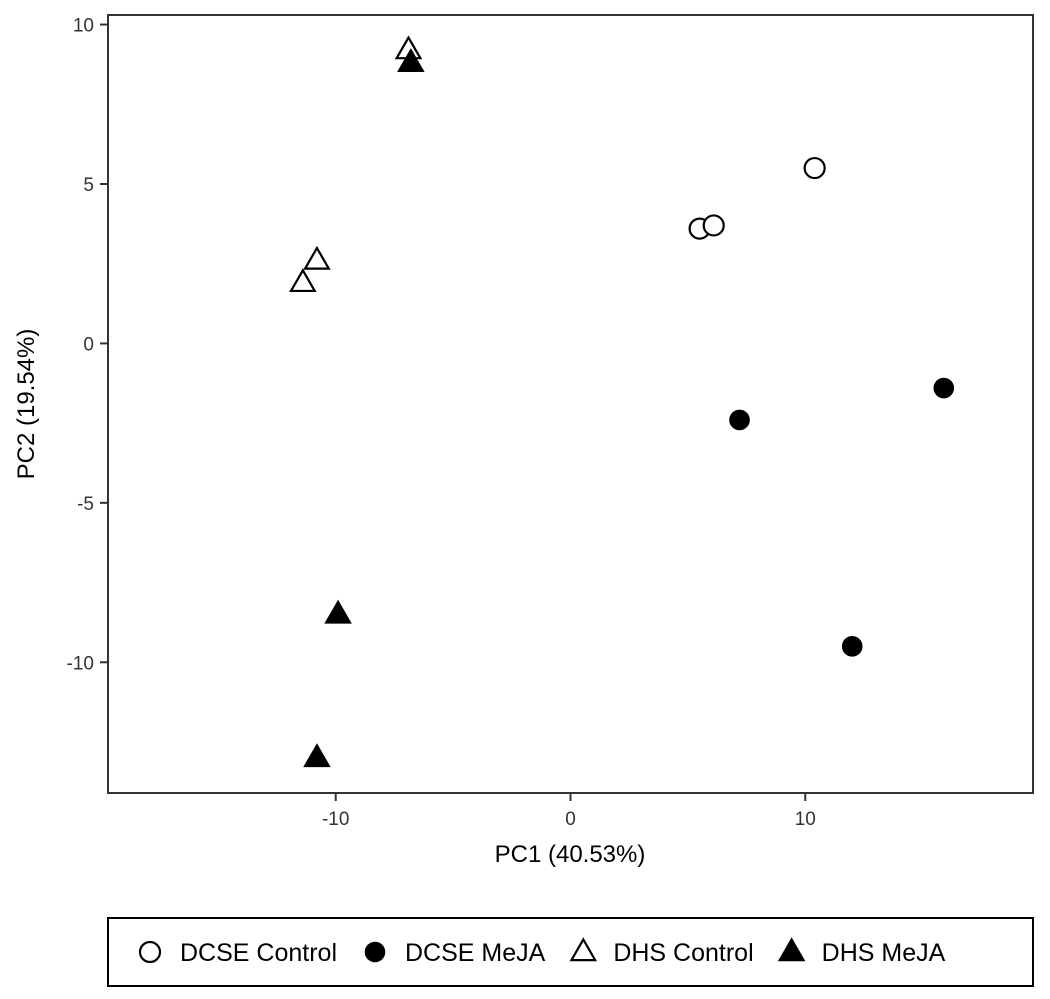 This screenshot has height=999, width=1050. What do you see at coordinates (364, 408) in the screenshot?
I see `series-dhs-meja` at bounding box center [364, 408].